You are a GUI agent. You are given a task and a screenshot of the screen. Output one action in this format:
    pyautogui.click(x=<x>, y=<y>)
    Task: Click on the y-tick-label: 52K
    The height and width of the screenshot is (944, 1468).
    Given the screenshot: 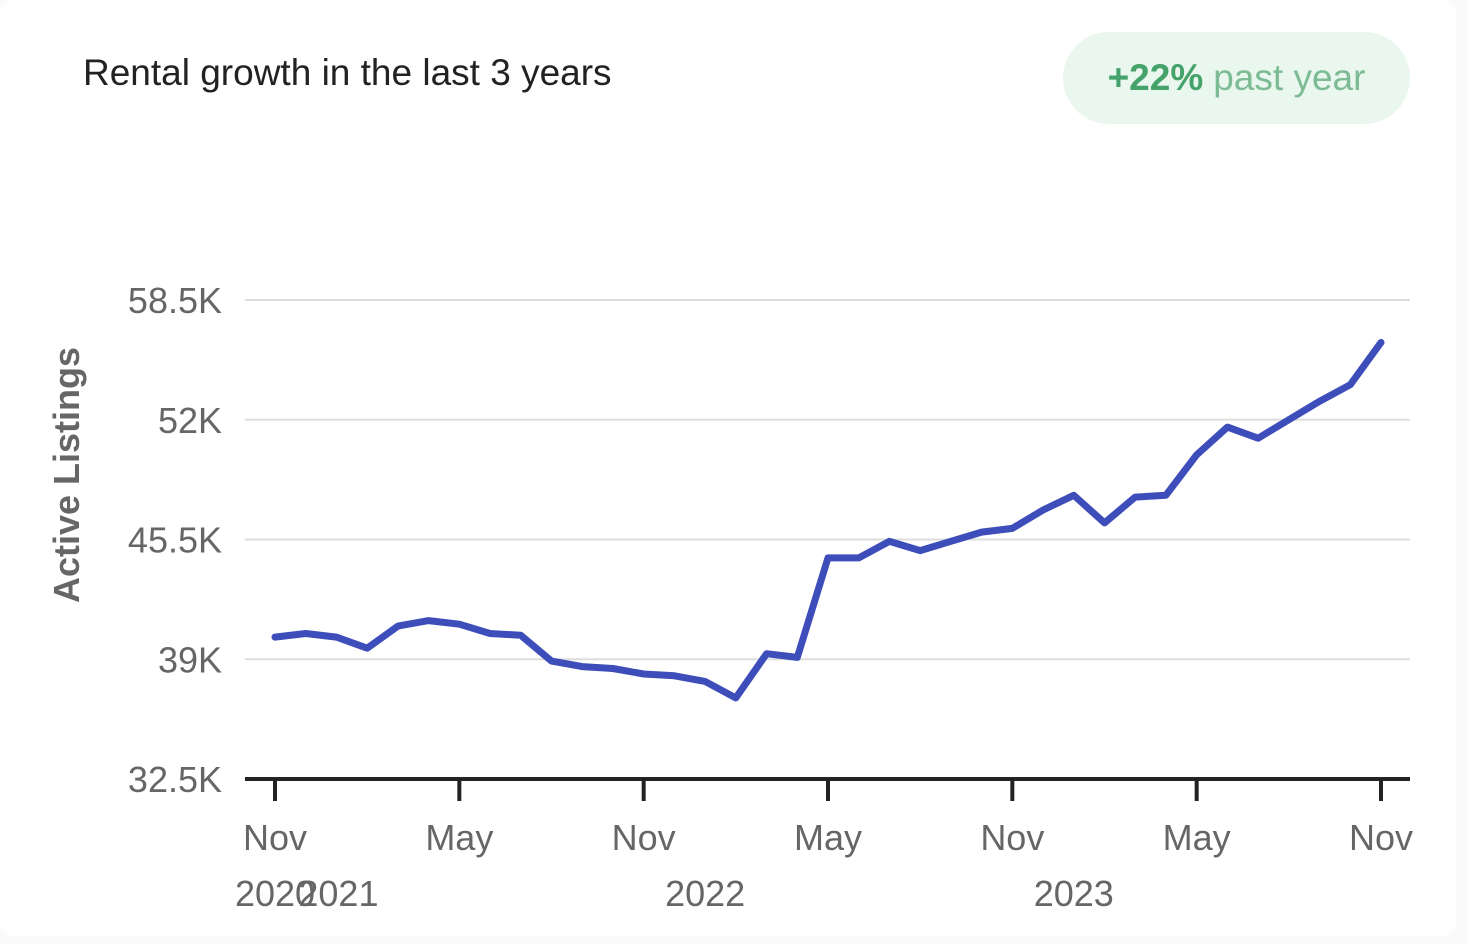 What is the action you would take?
    pyautogui.click(x=190, y=420)
    